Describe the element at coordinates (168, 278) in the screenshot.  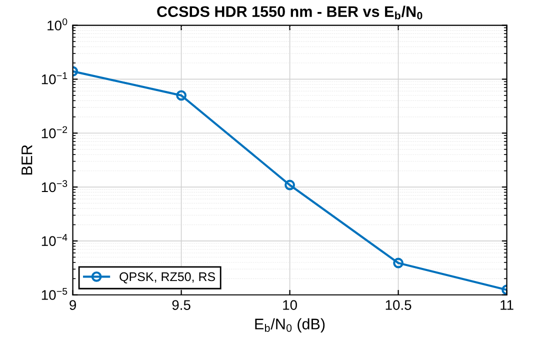
I see `legend-label: QPSK, RZ50, RS` at that location.